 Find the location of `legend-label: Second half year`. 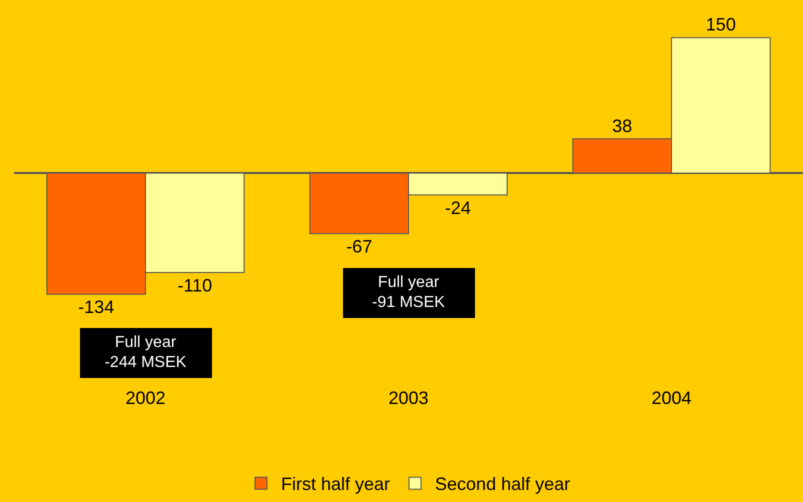

legend-label: Second half year is located at coordinates (502, 484).